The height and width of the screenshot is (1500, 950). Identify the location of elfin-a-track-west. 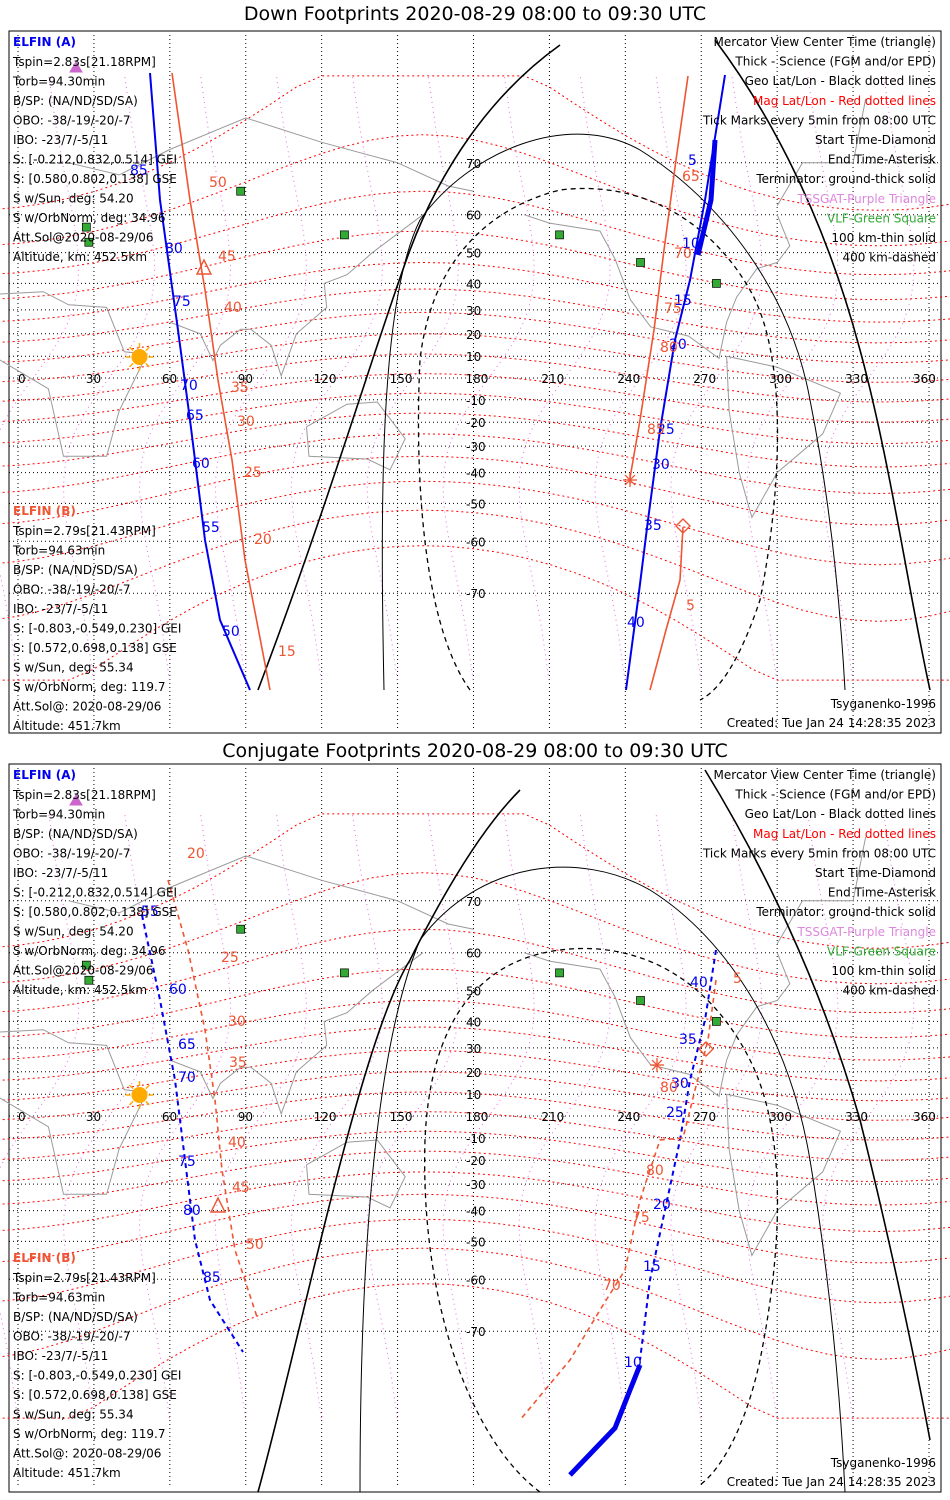
(192, 1133).